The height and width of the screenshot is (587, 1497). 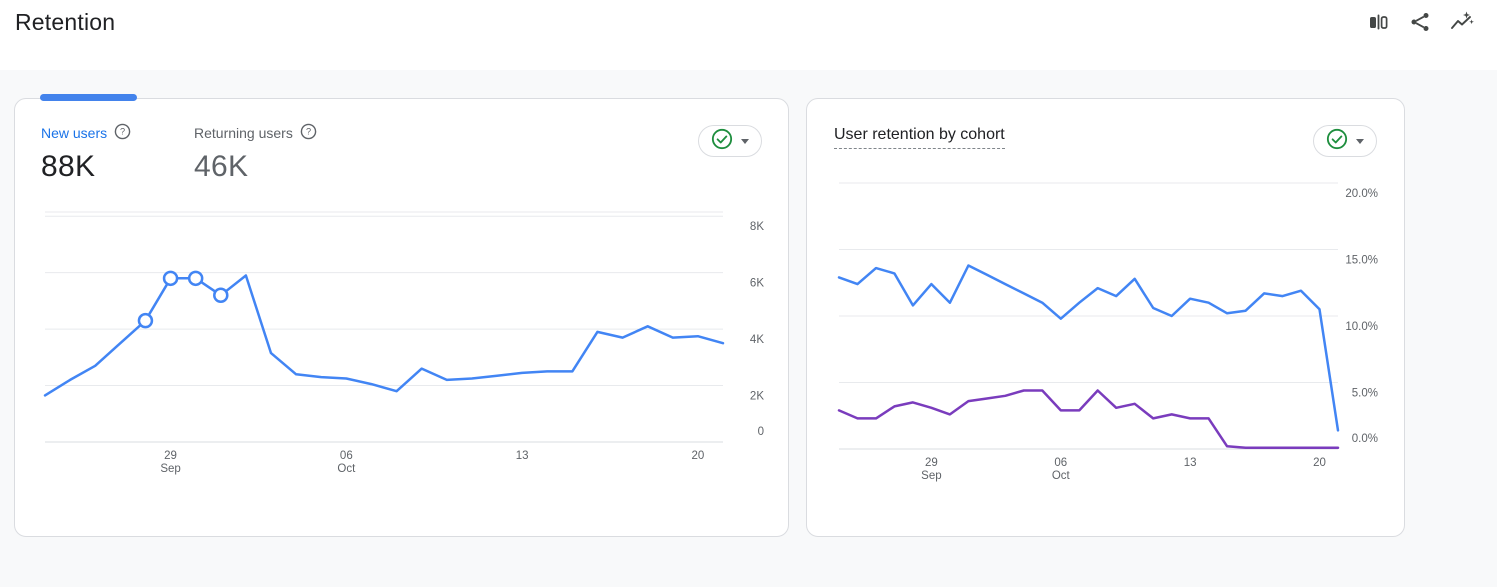 I want to click on comparison-icon, so click(x=1378, y=22).